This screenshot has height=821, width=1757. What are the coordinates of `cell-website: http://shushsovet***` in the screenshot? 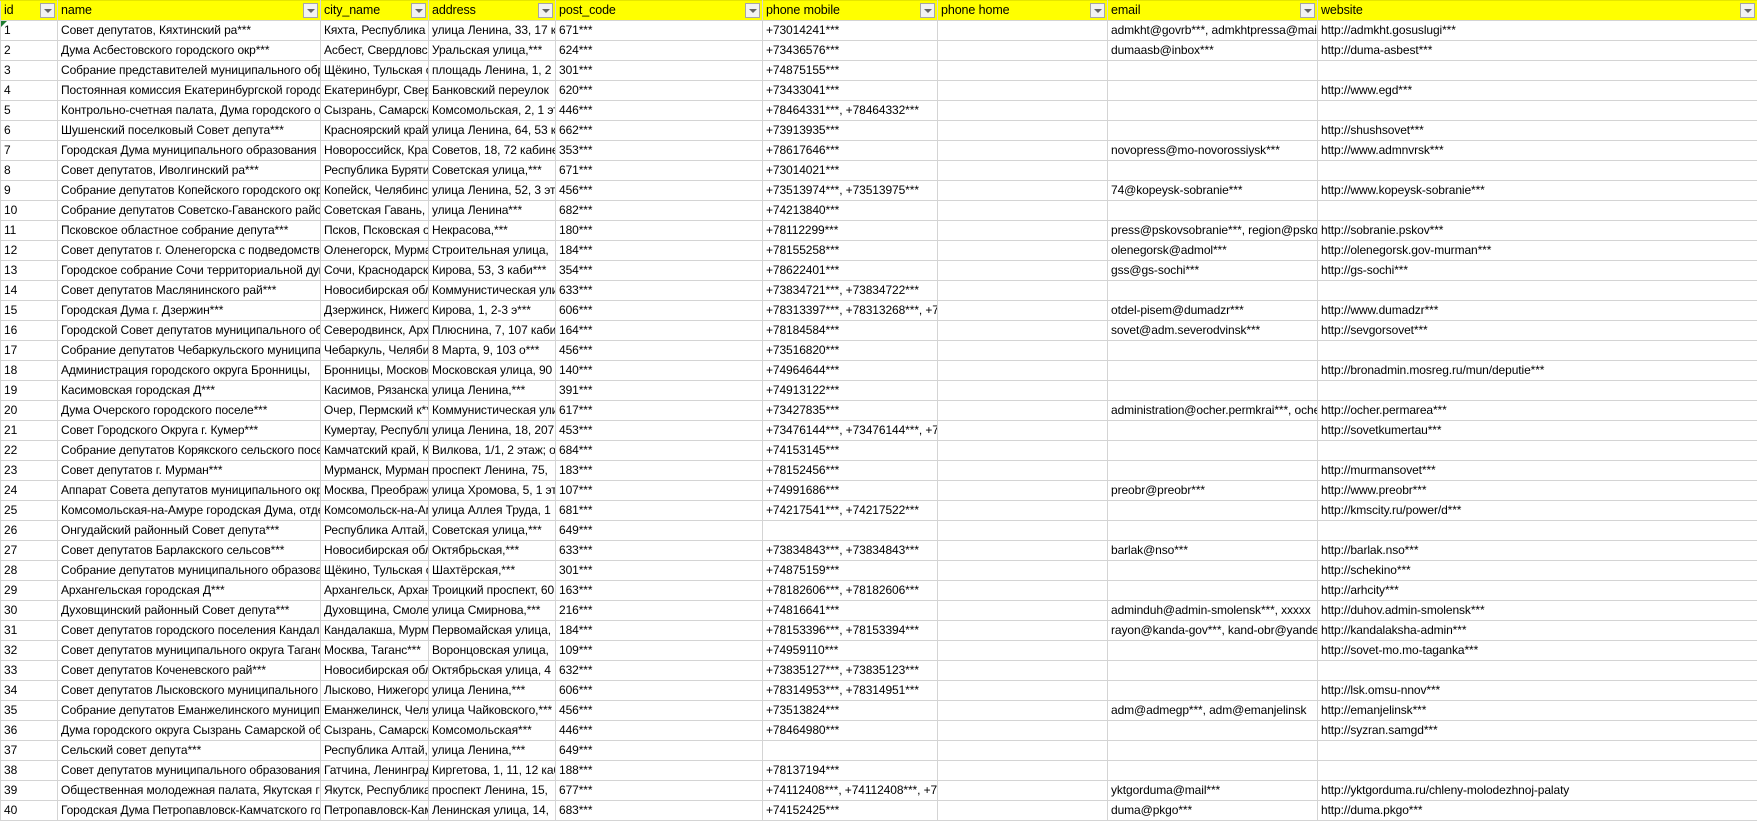 It's located at (1537, 130).